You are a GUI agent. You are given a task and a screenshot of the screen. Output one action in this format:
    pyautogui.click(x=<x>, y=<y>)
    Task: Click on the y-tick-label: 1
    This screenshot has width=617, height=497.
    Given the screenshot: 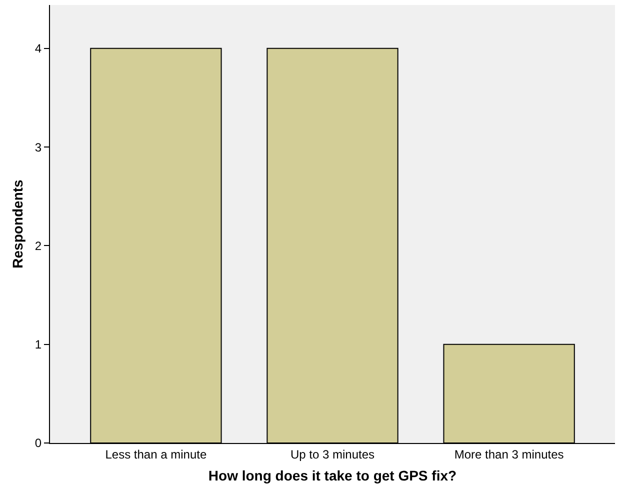 What is the action you would take?
    pyautogui.click(x=38, y=345)
    